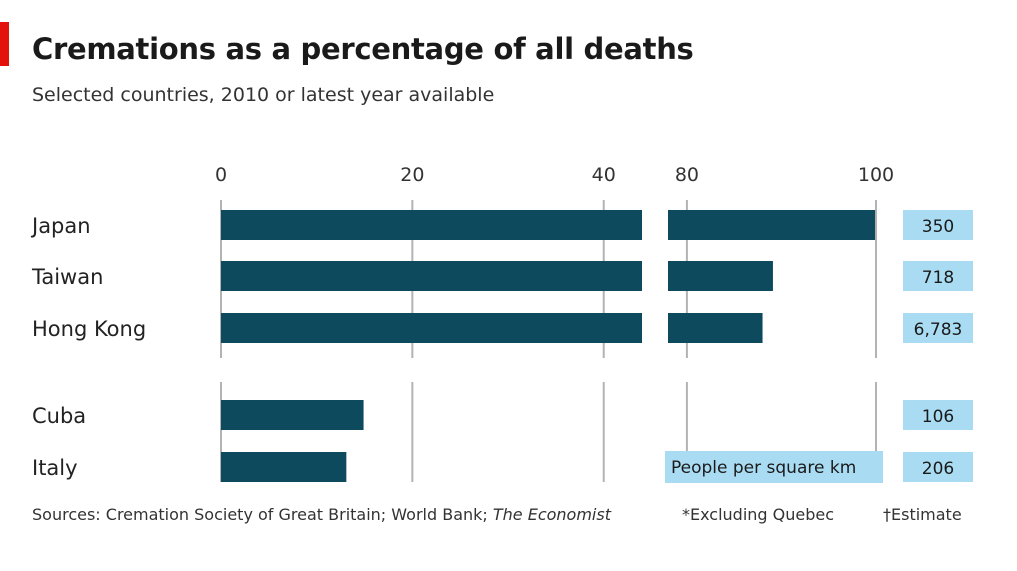  What do you see at coordinates (59, 416) in the screenshot?
I see `category-label: Cuba` at bounding box center [59, 416].